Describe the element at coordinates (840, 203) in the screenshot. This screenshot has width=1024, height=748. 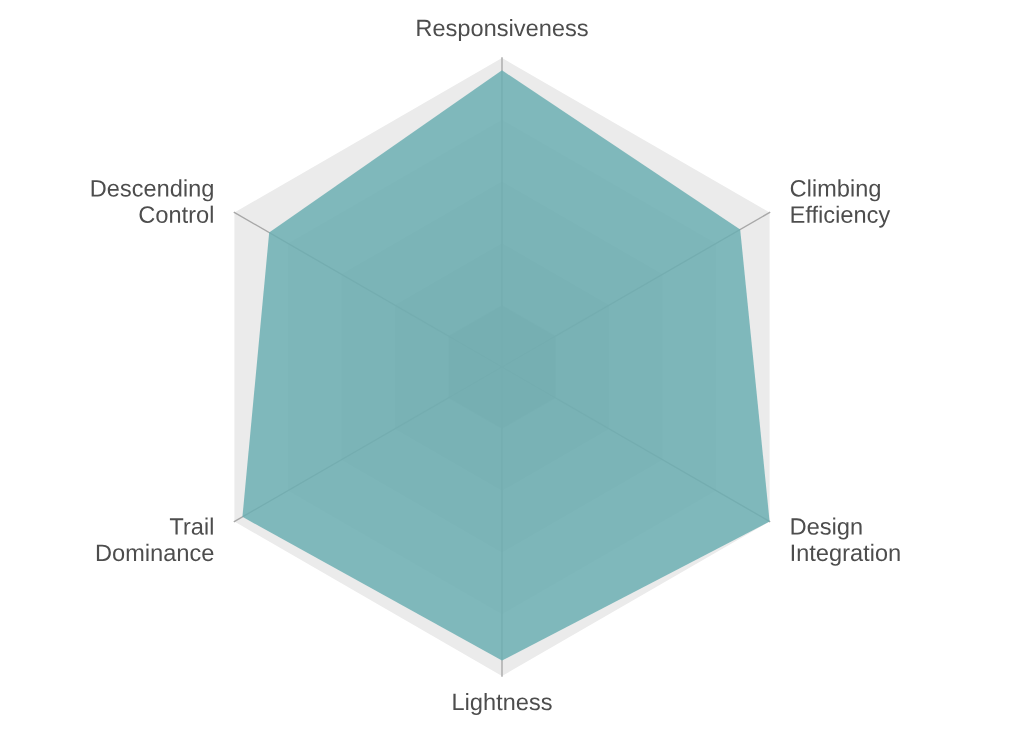
I see `spoke-label: Climbing Efficiency` at that location.